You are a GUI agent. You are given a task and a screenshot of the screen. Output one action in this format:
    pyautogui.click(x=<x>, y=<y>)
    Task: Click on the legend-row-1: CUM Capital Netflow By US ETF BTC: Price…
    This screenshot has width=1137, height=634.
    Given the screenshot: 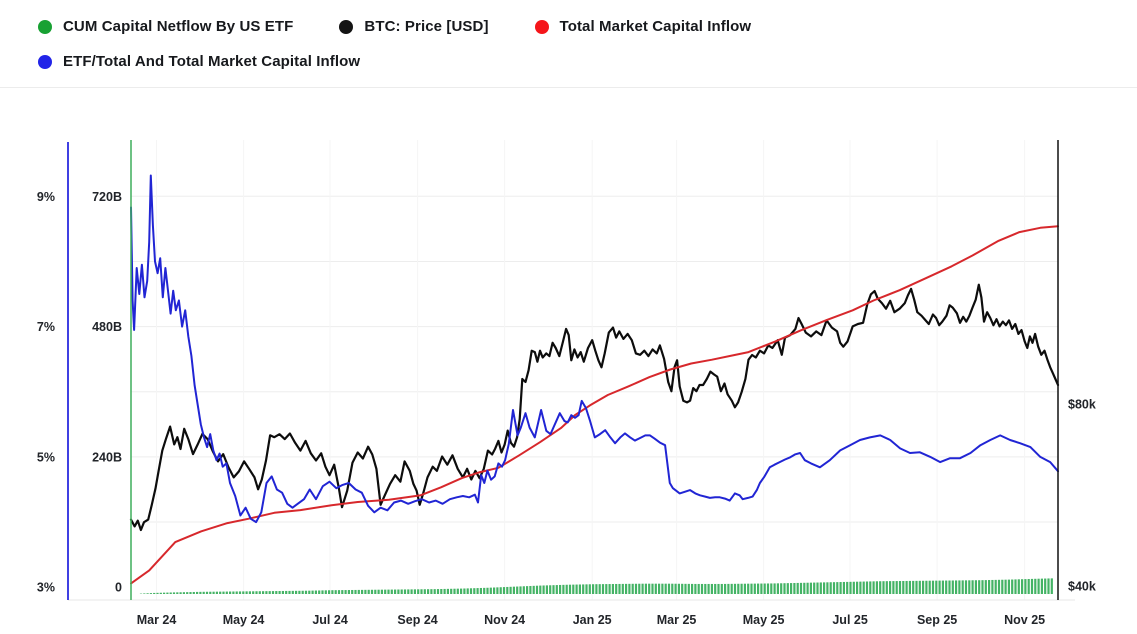 What is the action you would take?
    pyautogui.click(x=587, y=26)
    